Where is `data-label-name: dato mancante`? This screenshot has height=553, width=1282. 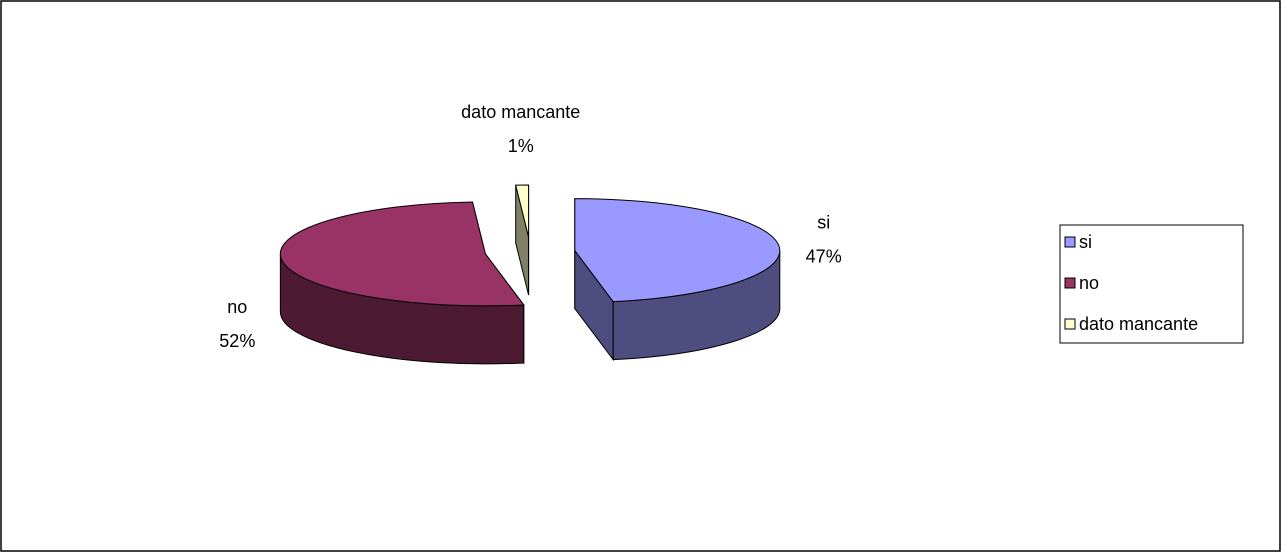
data-label-name: dato mancante is located at coordinates (520, 112).